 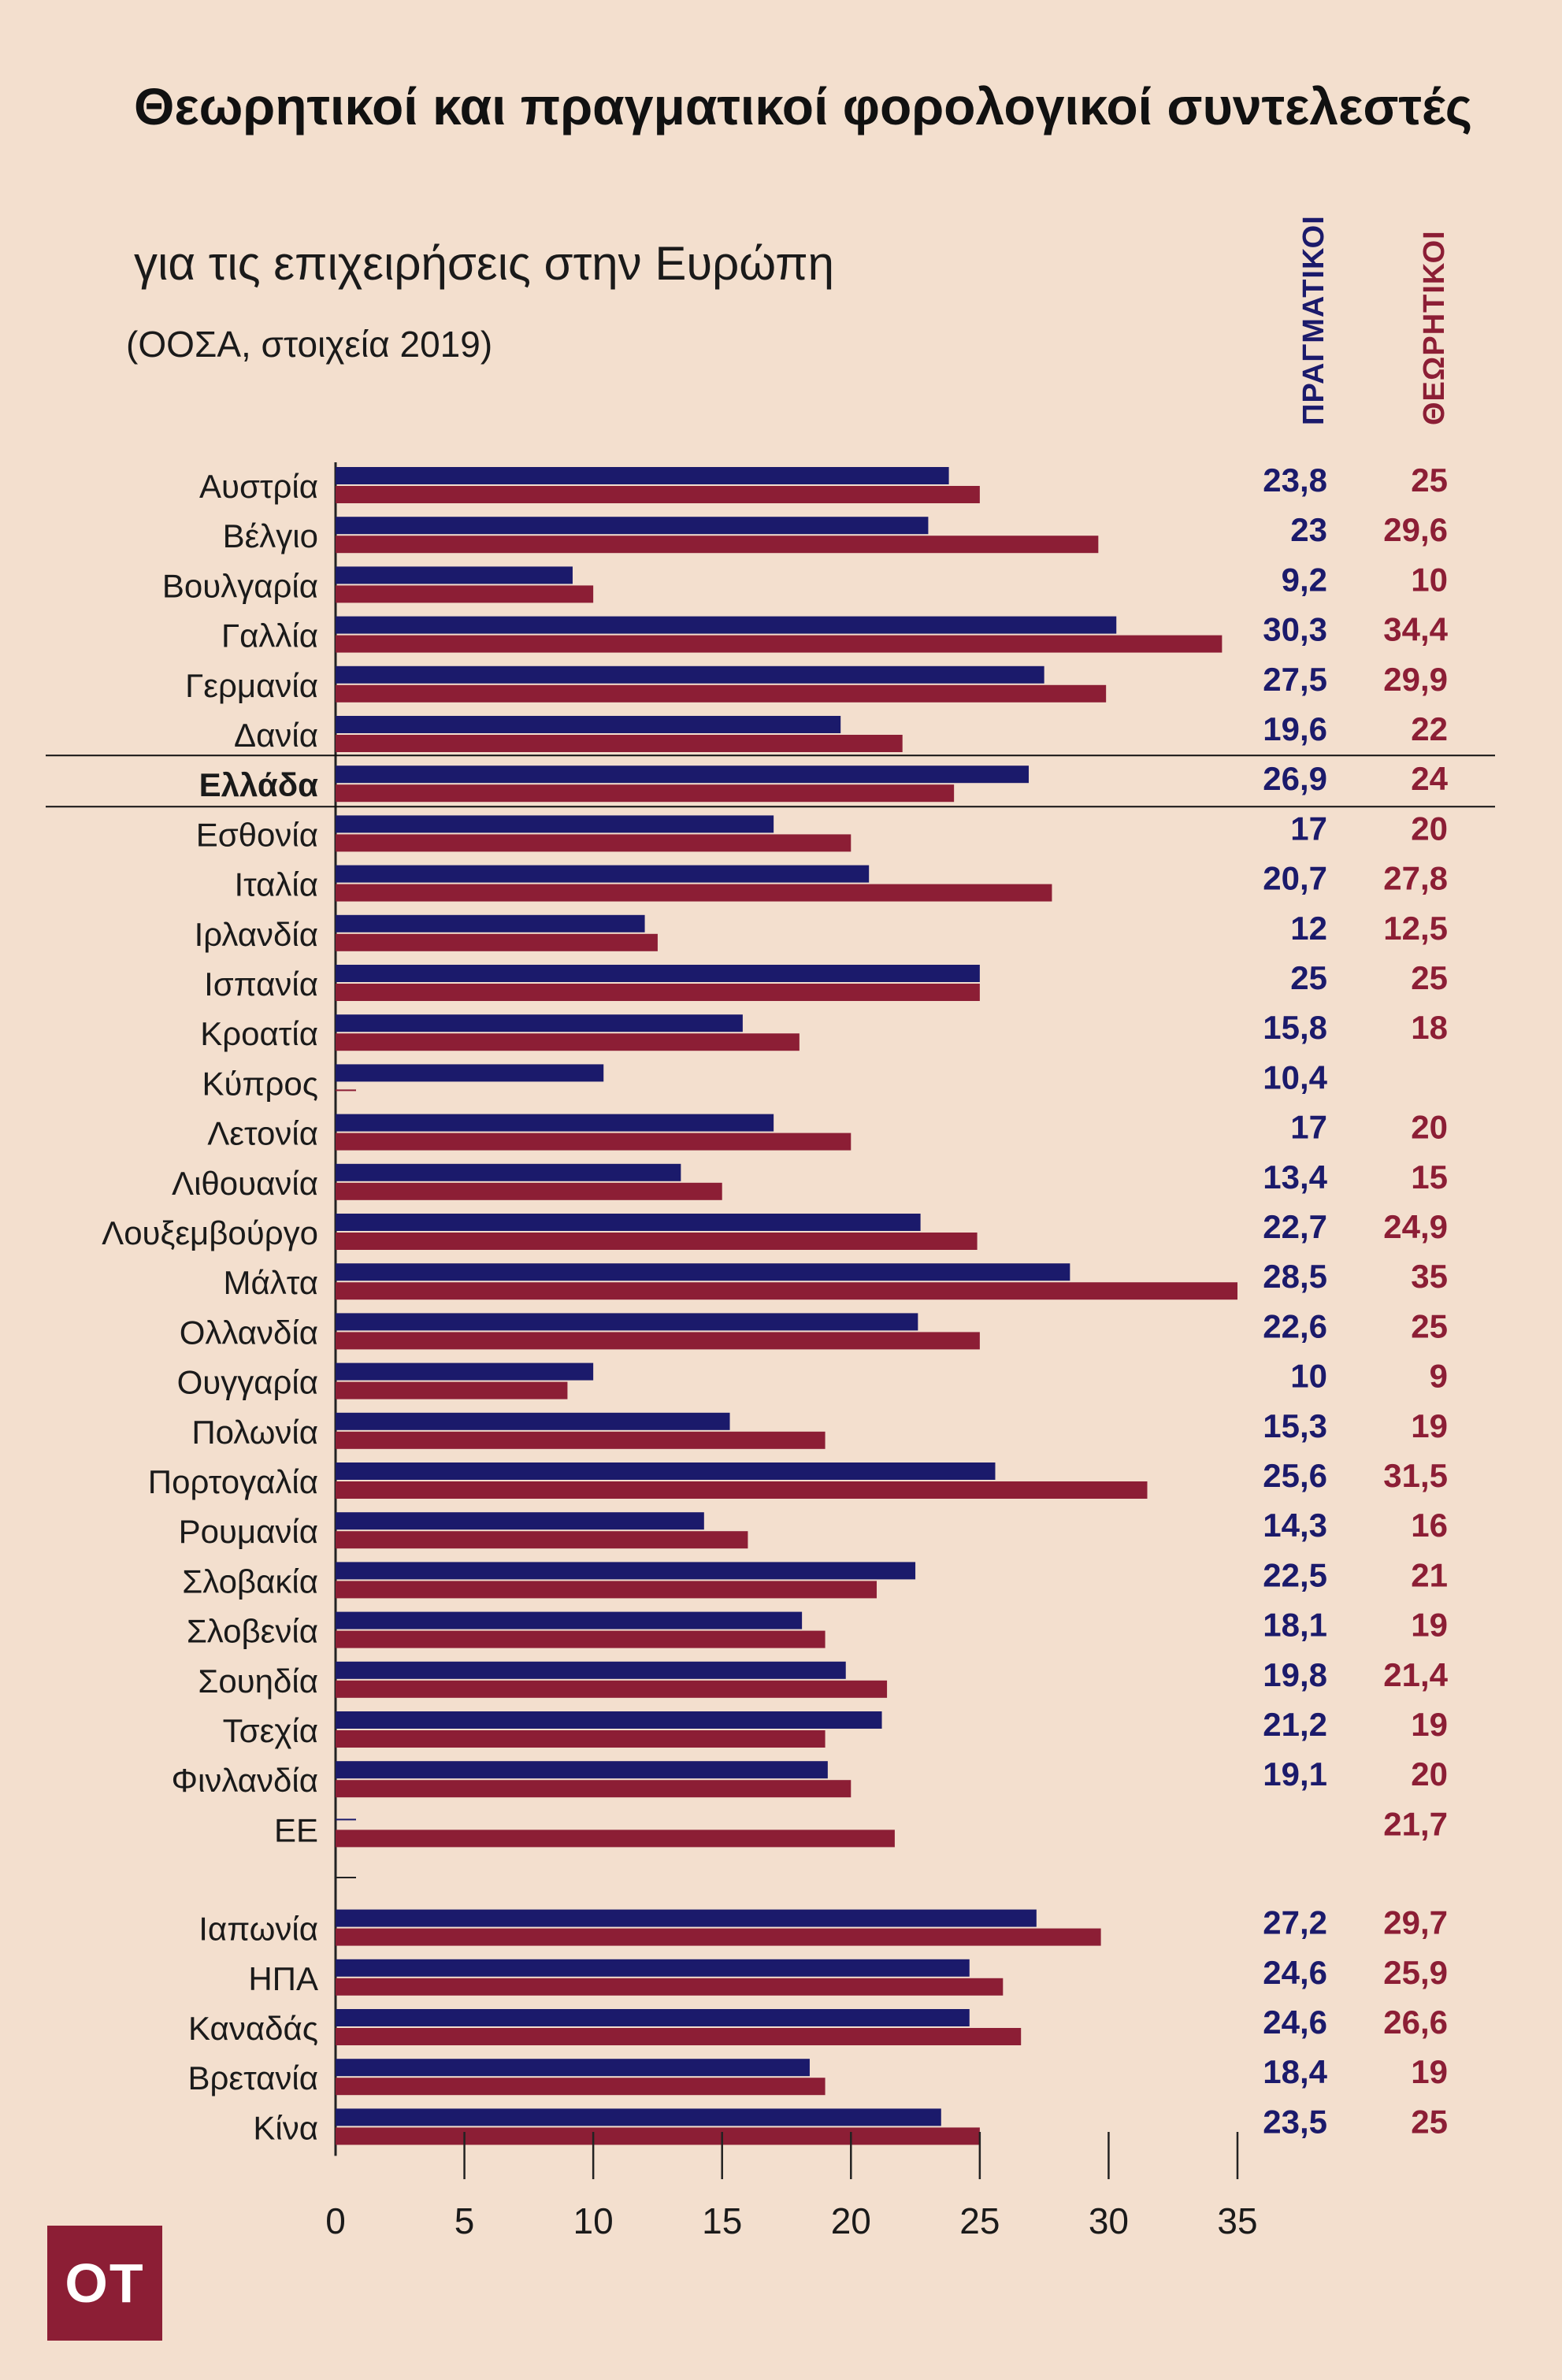 What do you see at coordinates (1295, 1177) in the screenshot?
I see `data-label-actual: 13,4` at bounding box center [1295, 1177].